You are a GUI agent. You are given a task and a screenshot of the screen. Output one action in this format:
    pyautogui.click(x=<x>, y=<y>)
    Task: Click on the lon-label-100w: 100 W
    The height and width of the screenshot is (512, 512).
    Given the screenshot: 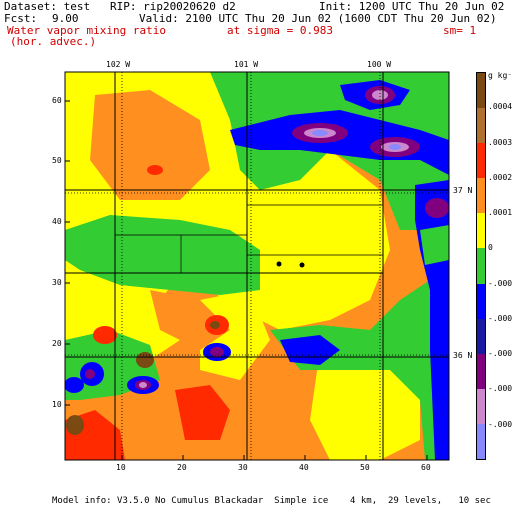 What is the action you would take?
    pyautogui.click(x=379, y=64)
    